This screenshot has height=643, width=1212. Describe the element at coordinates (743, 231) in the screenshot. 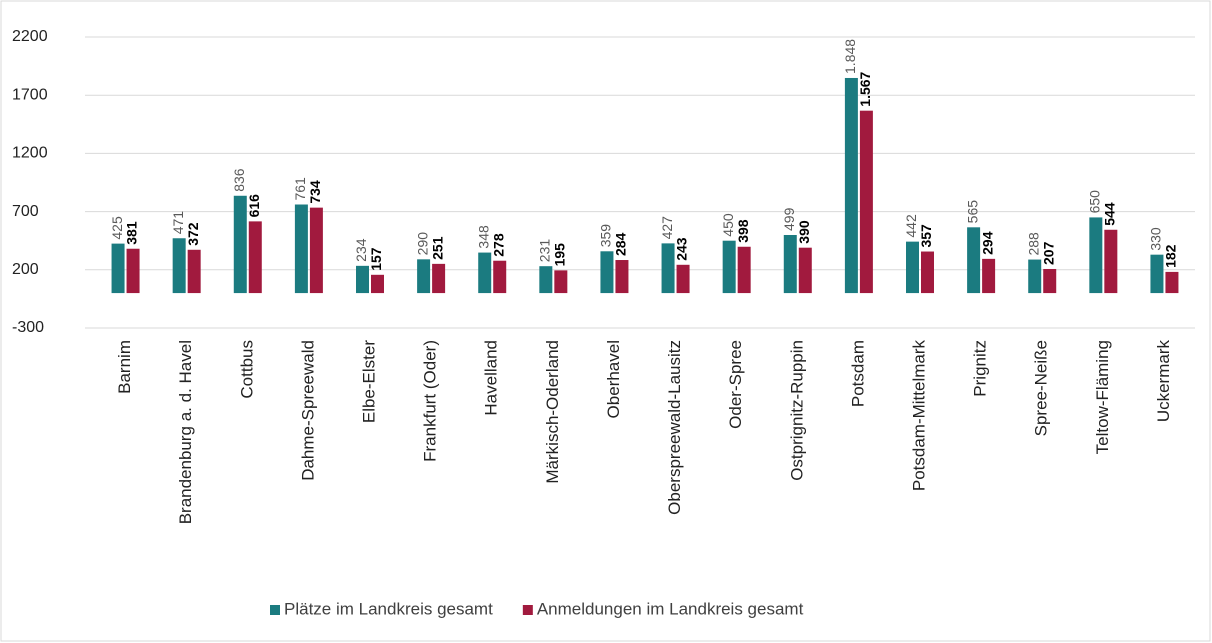

I see `value-label: 398` at that location.